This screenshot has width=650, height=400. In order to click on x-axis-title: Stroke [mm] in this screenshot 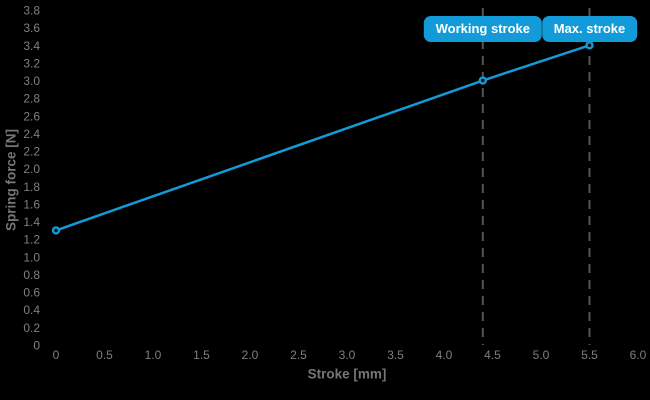, I will do `click(347, 374)`.